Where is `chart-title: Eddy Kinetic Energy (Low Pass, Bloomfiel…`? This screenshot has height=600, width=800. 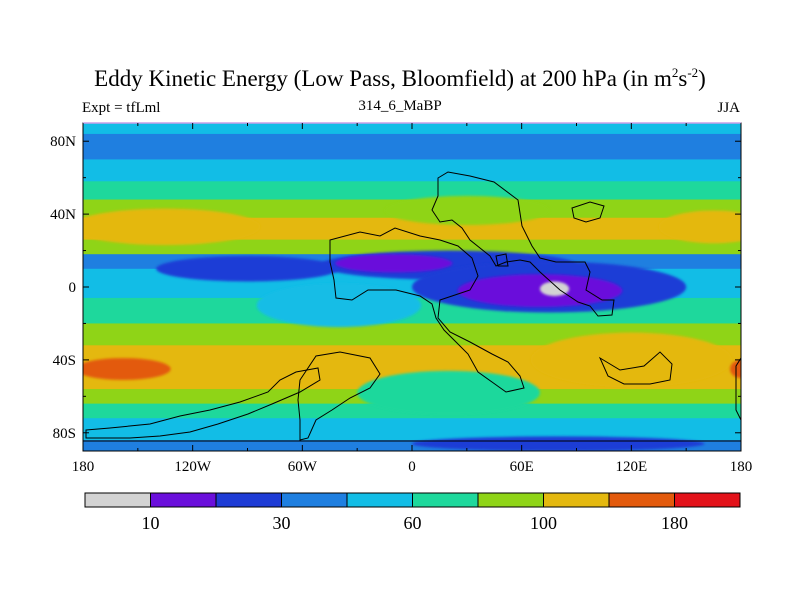 chart-title: Eddy Kinetic Energy (Low Pass, Bloomfiel… is located at coordinates (400, 78).